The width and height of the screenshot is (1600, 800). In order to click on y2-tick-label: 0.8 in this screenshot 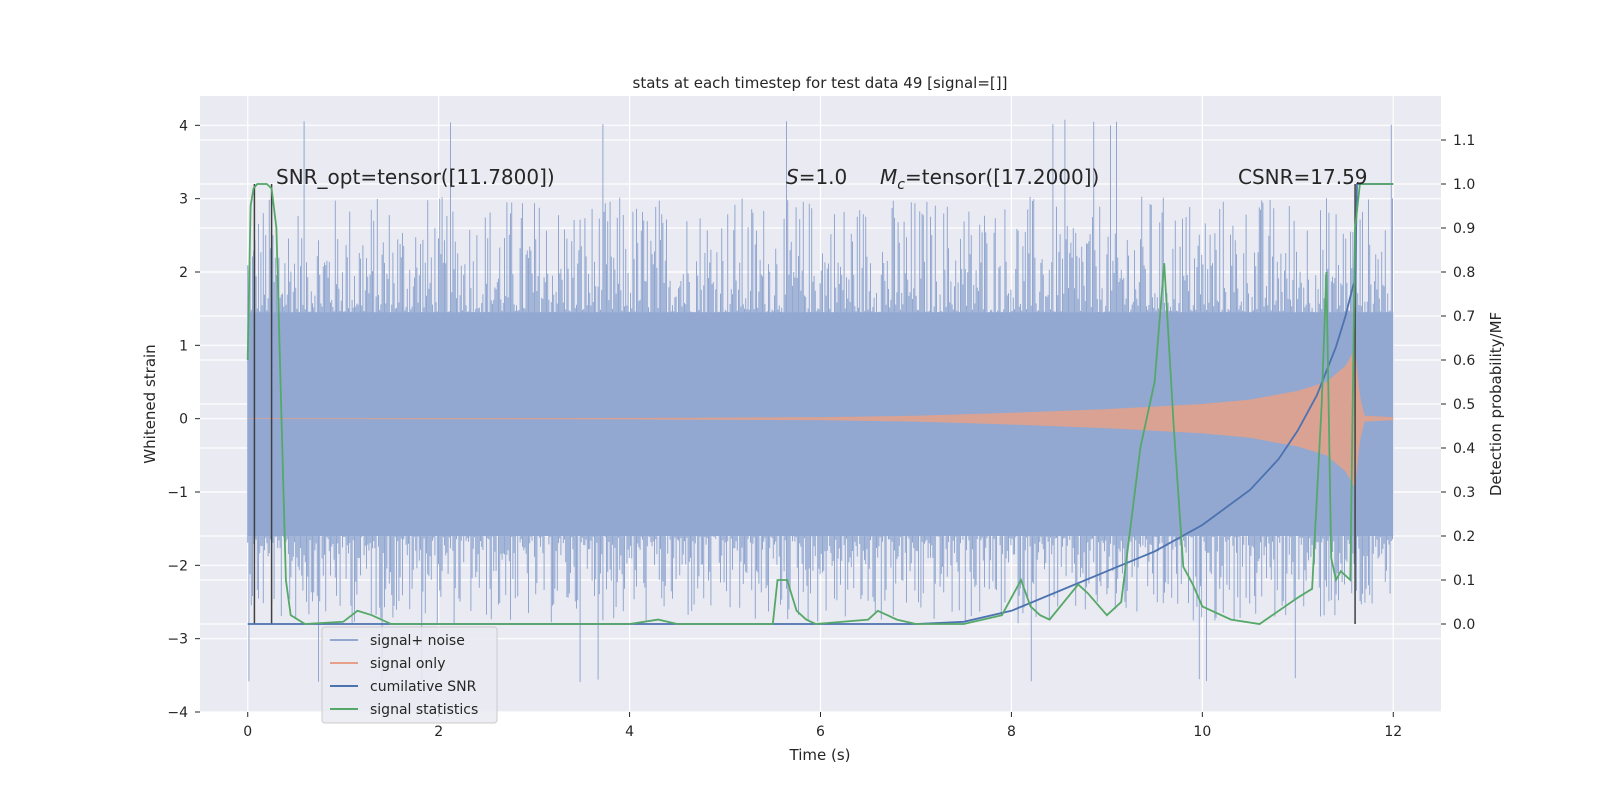, I will do `click(1464, 273)`.